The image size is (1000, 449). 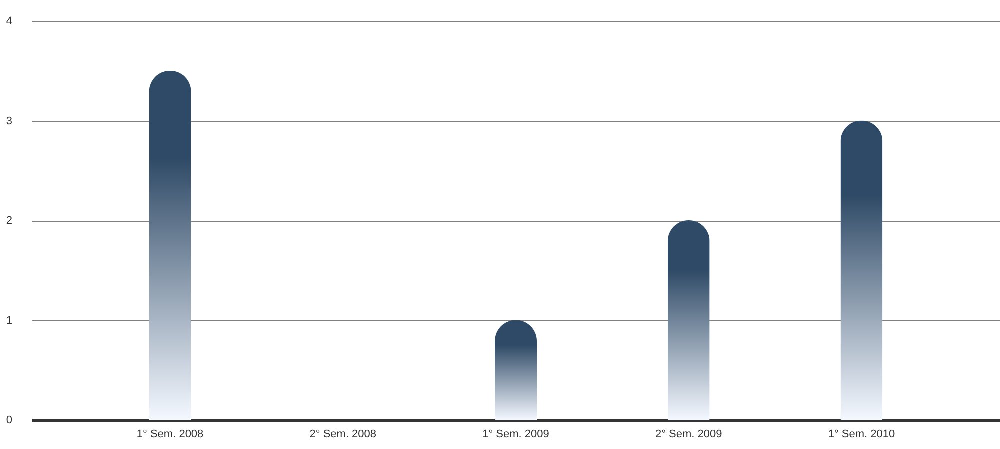 I want to click on y-tick-label: 4, so click(x=9, y=22).